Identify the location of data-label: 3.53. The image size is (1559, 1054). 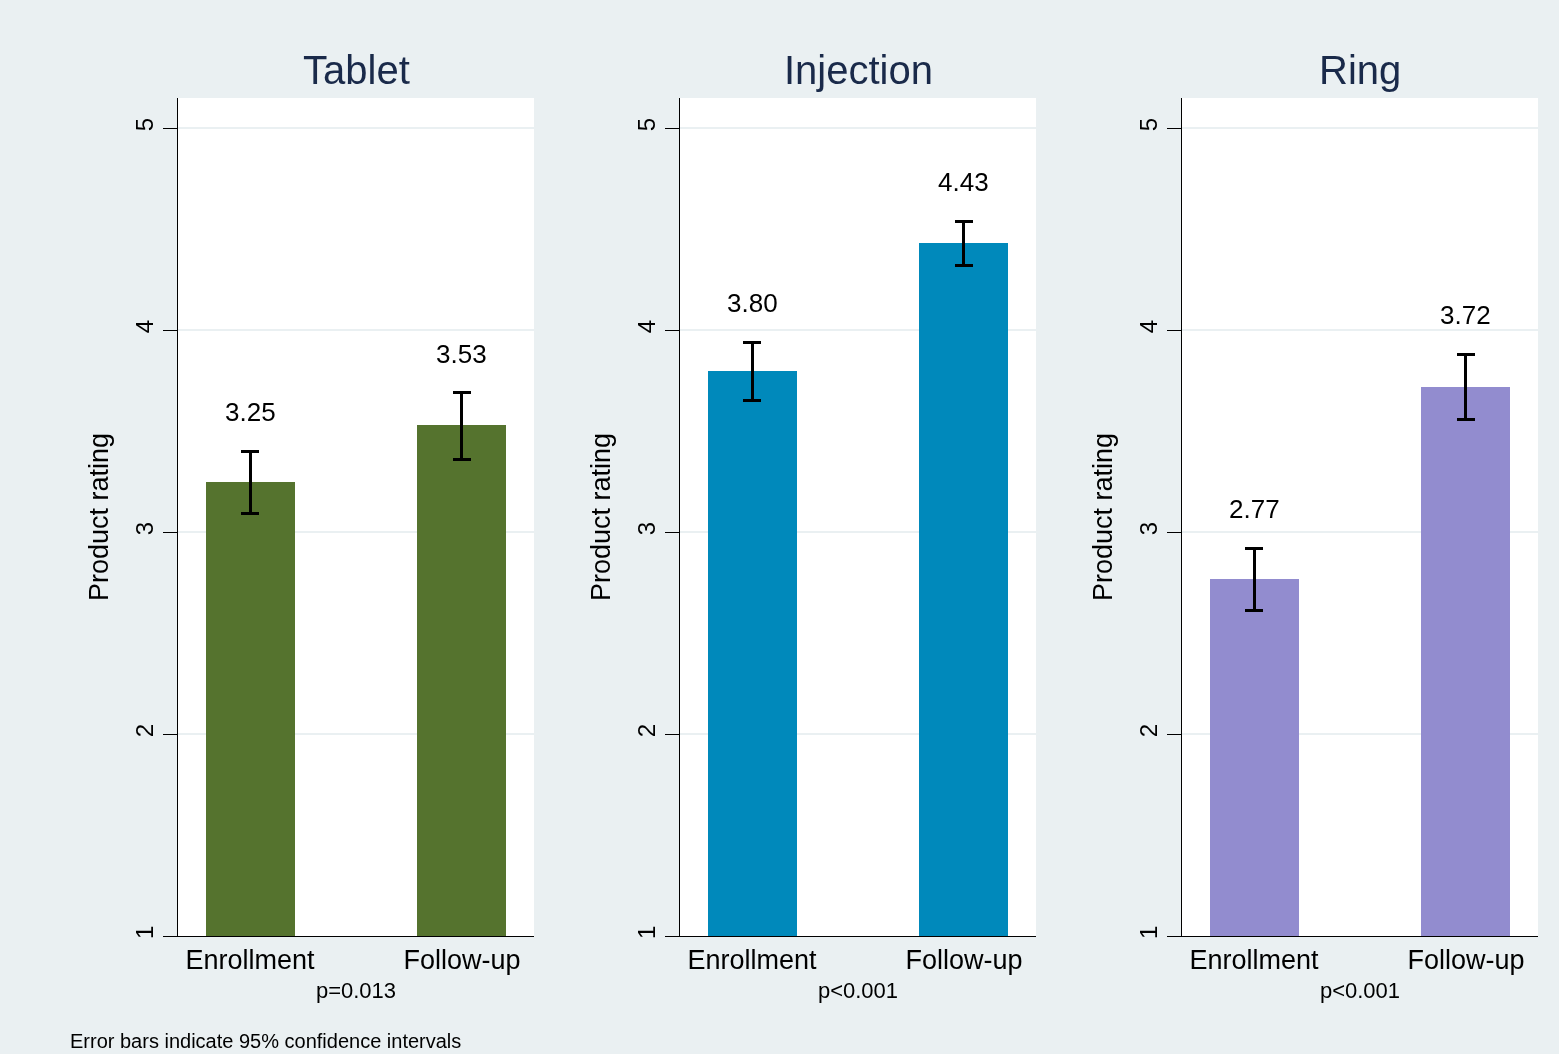
(461, 354).